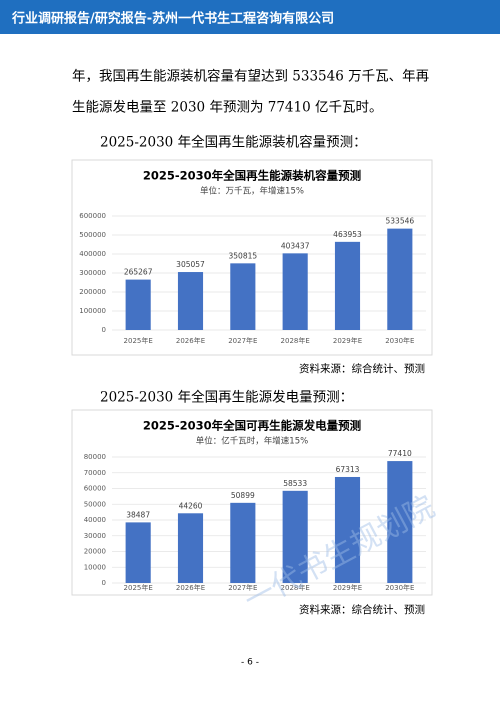  What do you see at coordinates (95, 504) in the screenshot?
I see `y-tick-label: 50000` at bounding box center [95, 504].